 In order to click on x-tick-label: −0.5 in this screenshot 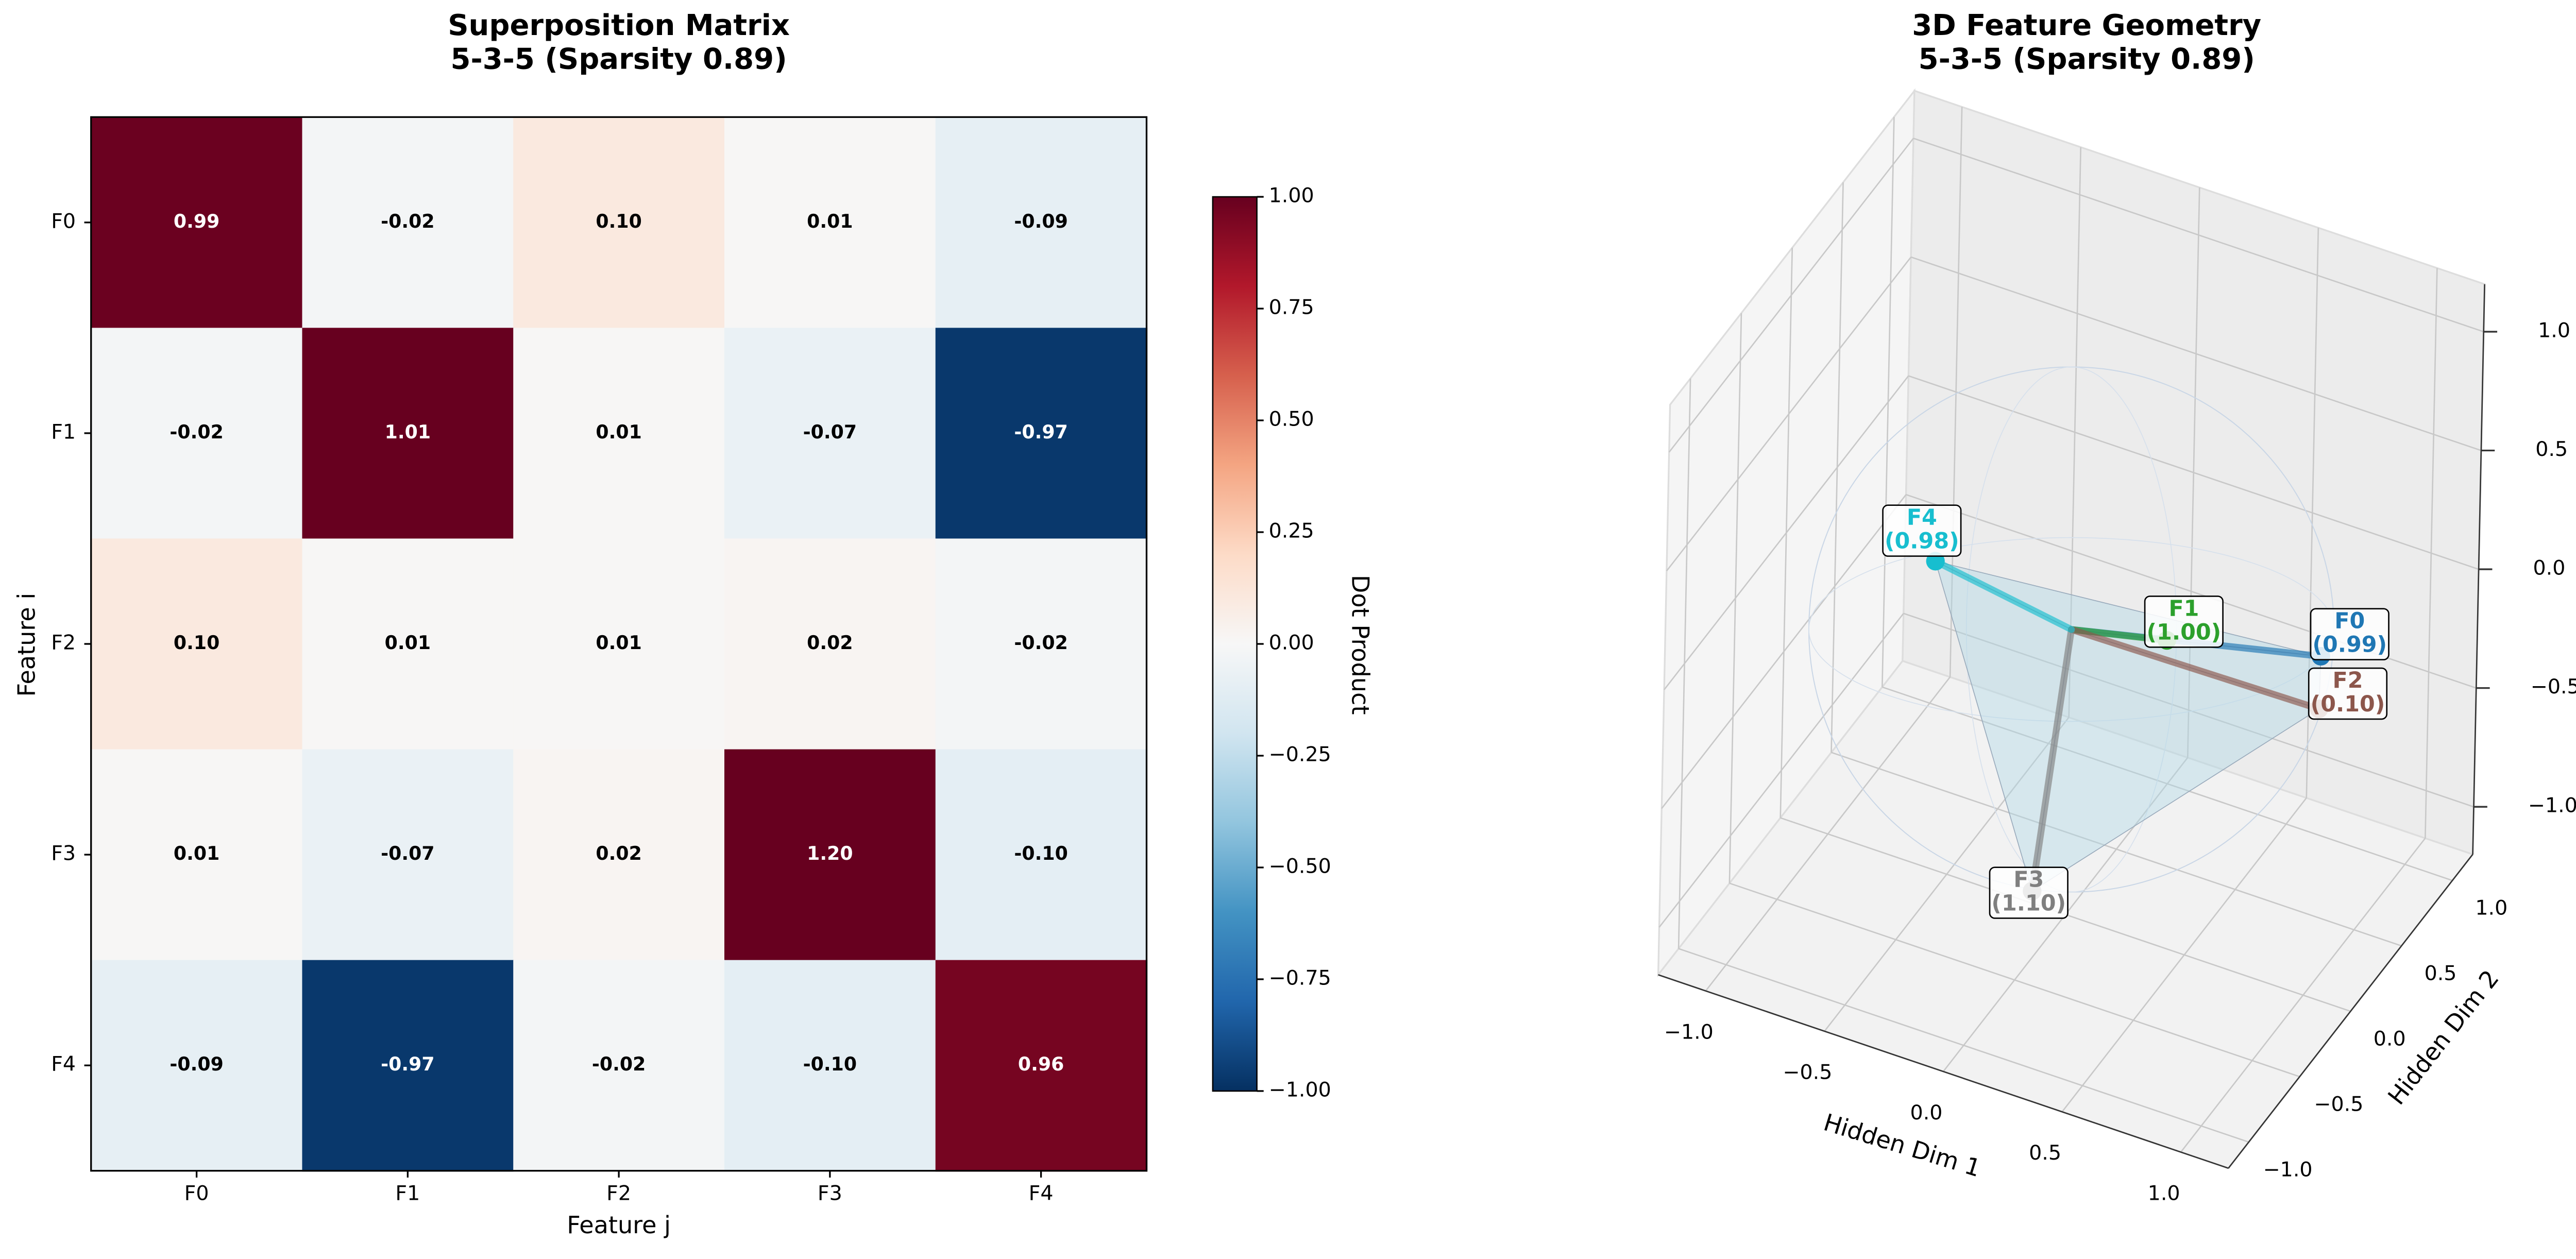, I will do `click(1807, 1072)`.